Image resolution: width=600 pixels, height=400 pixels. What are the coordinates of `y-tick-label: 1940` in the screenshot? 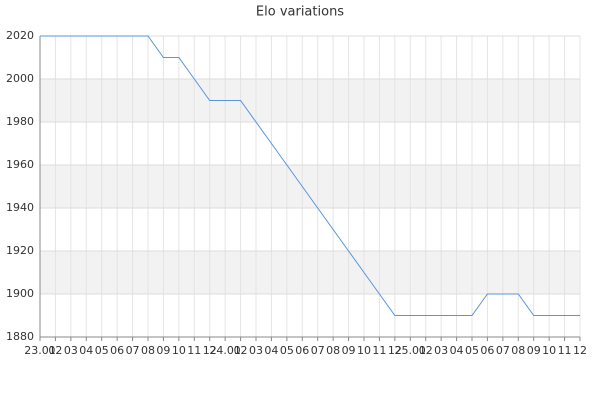 It's located at (20, 207).